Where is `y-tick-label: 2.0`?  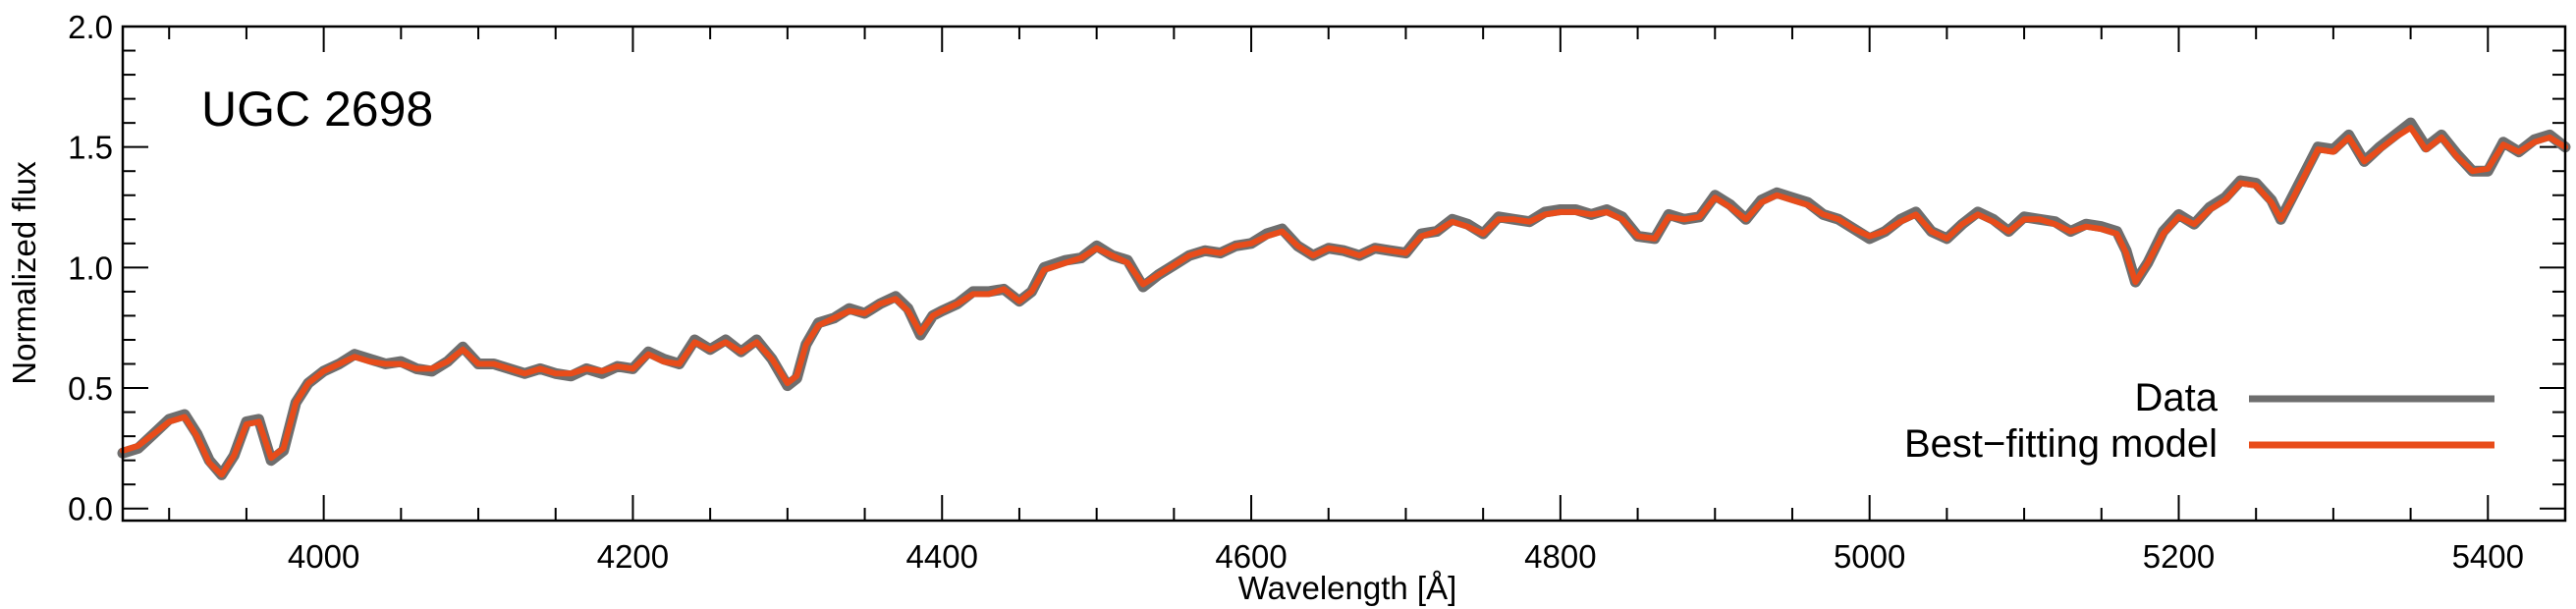 y-tick-label: 2.0 is located at coordinates (90, 27).